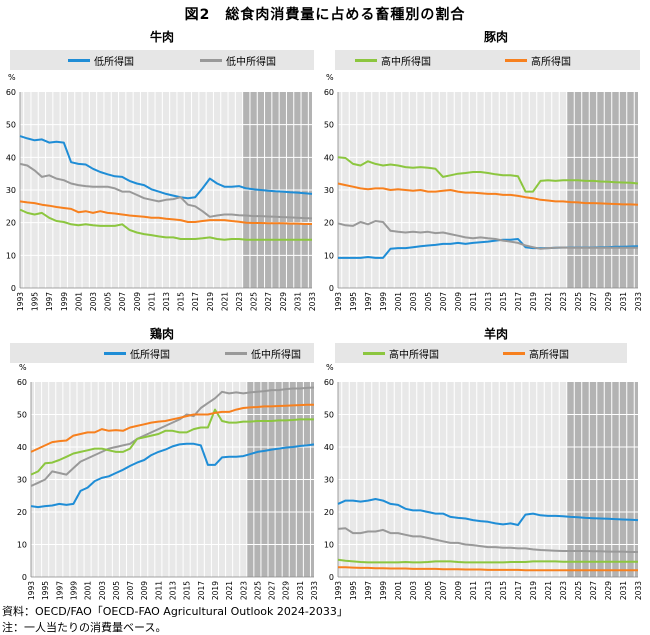  What do you see at coordinates (496, 334) in the screenshot?
I see `mutton-panel-title: 羊肉` at bounding box center [496, 334].